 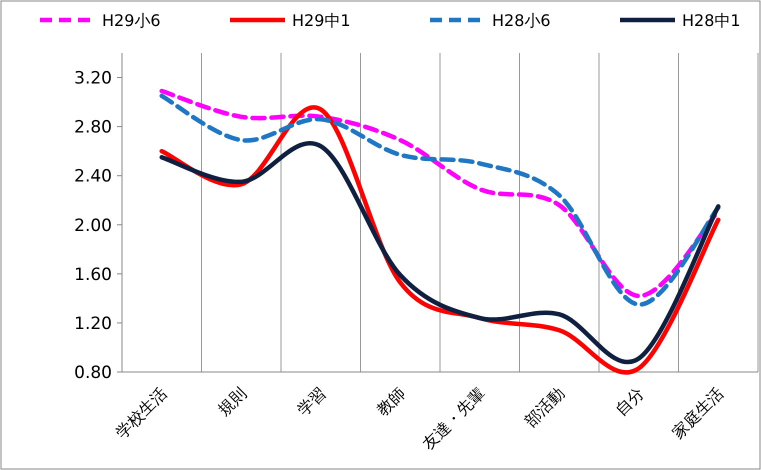 What do you see at coordinates (131, 20) in the screenshot?
I see `legend-label: H29小6` at bounding box center [131, 20].